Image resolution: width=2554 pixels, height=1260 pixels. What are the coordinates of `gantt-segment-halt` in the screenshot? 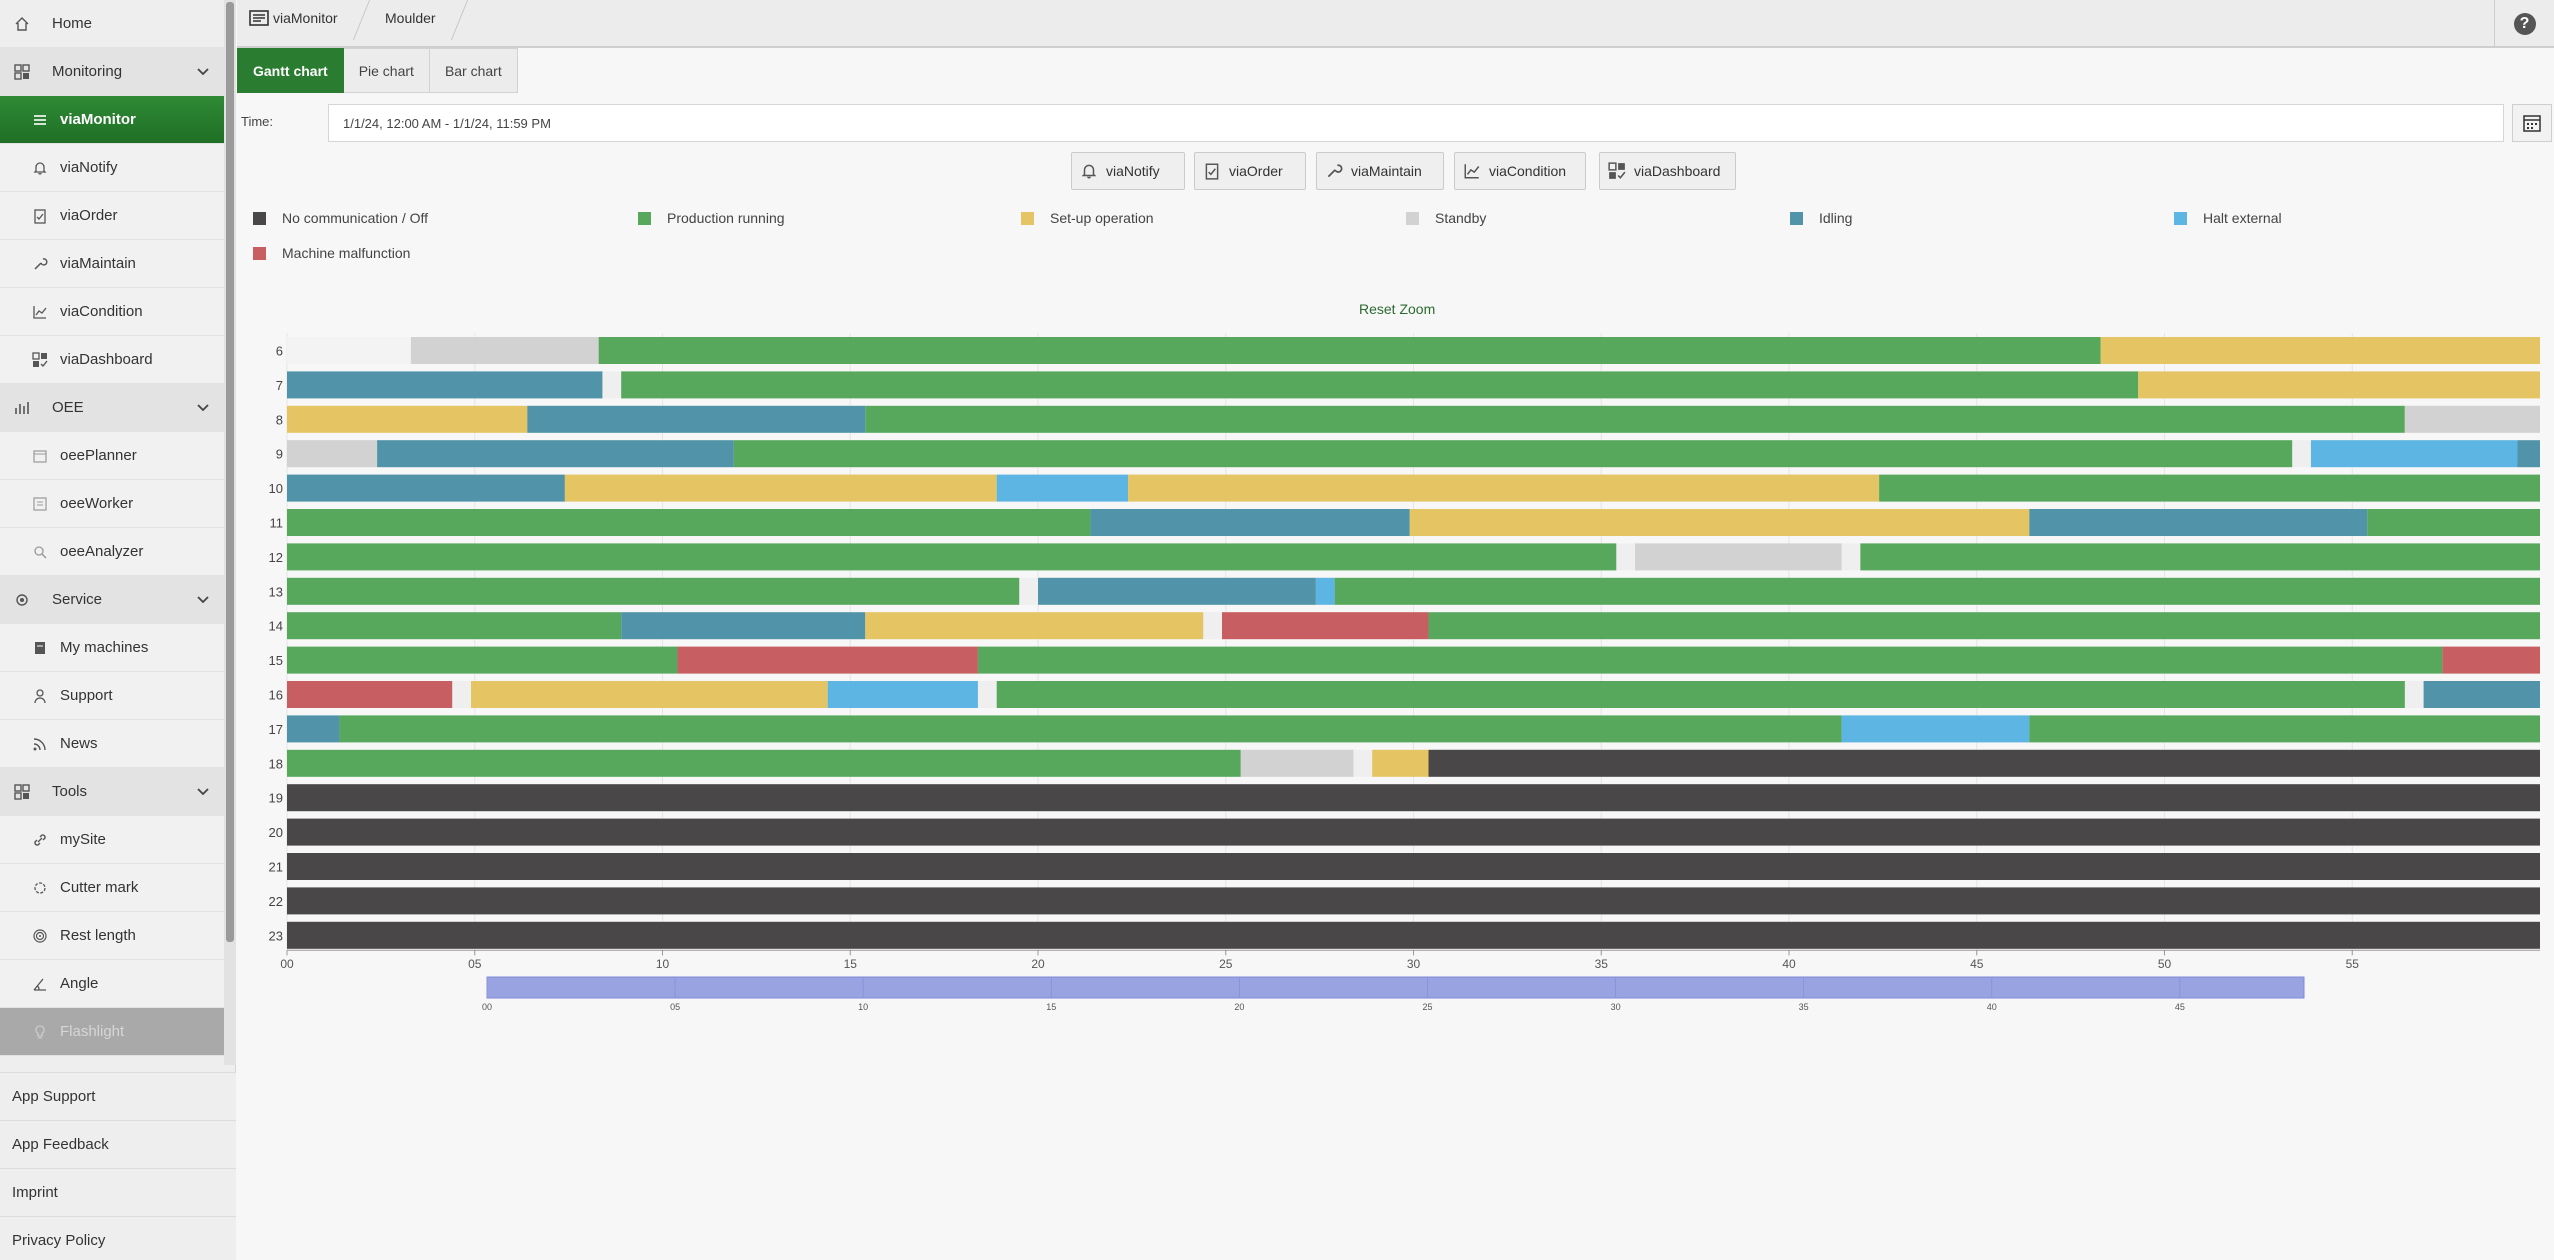 It's located at (1935, 729).